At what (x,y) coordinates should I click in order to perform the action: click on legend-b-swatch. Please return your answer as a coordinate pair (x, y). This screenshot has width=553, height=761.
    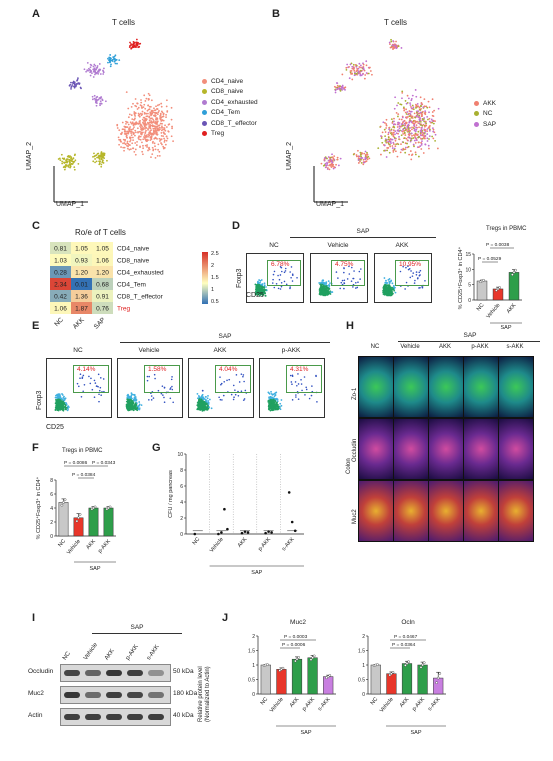
    Looking at the image, I should click on (476, 124).